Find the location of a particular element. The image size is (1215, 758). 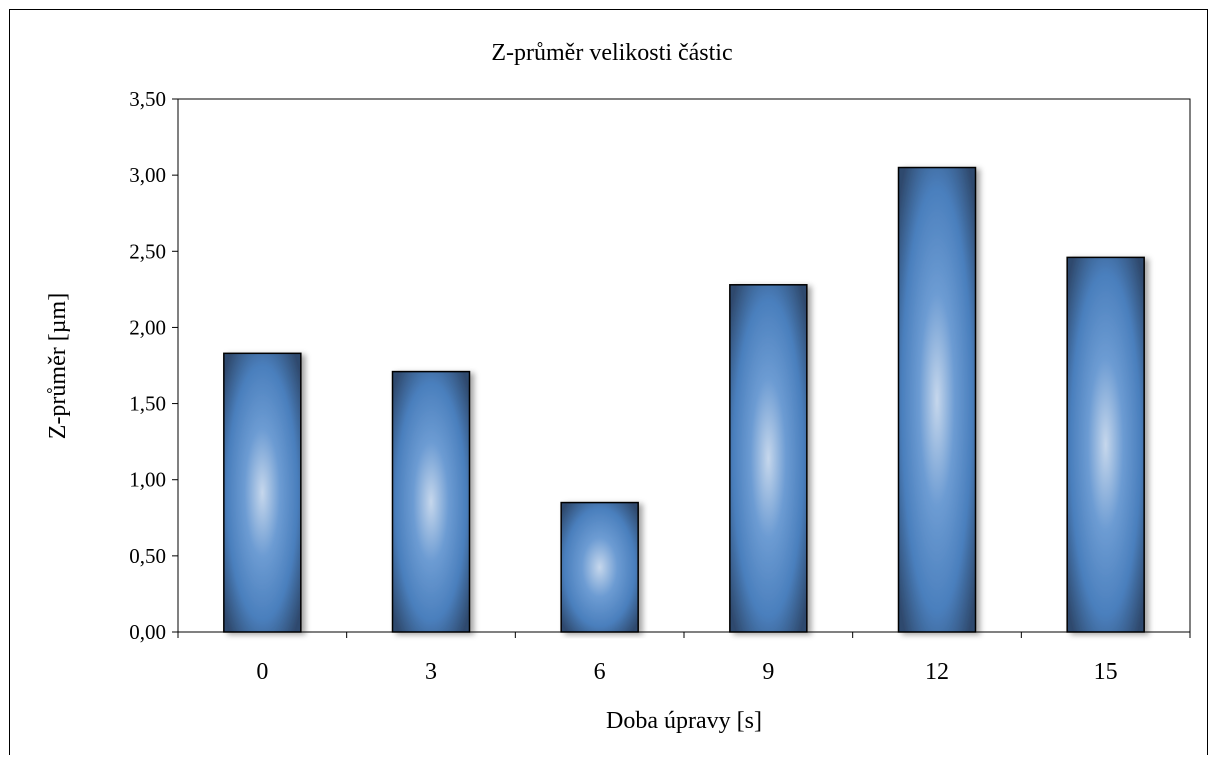

x-tick-label: 12 is located at coordinates (937, 672).